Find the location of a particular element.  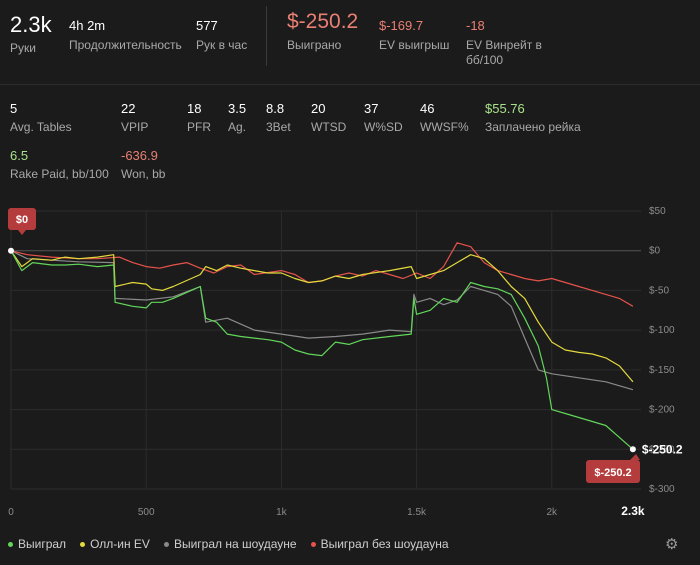

stat-wwsf: 46 WWSF% is located at coordinates (444, 118).